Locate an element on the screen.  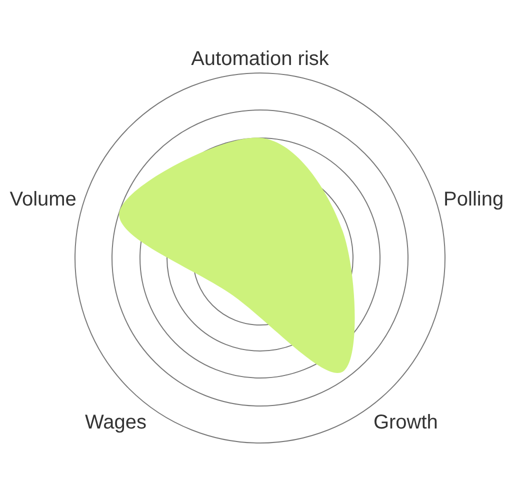
spoke-label: Automation risk is located at coordinates (260, 59).